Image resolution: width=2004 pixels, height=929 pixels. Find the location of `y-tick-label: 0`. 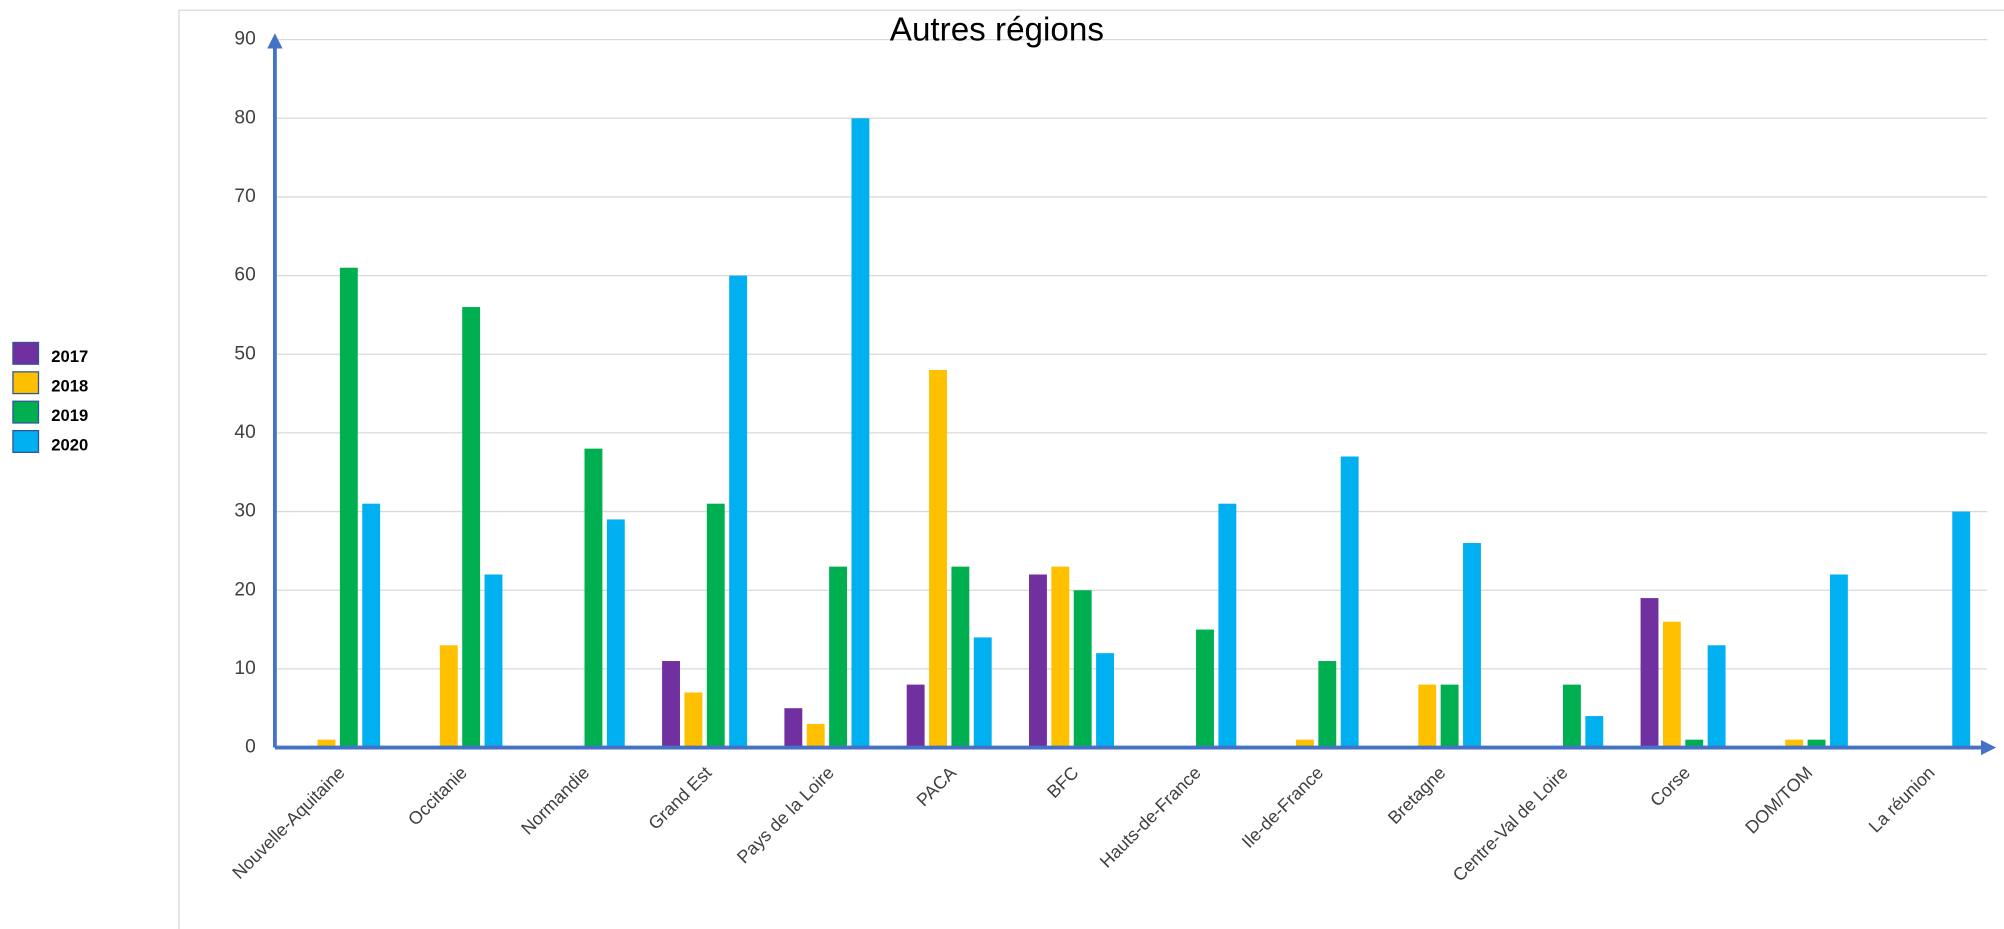

y-tick-label: 0 is located at coordinates (250, 747).